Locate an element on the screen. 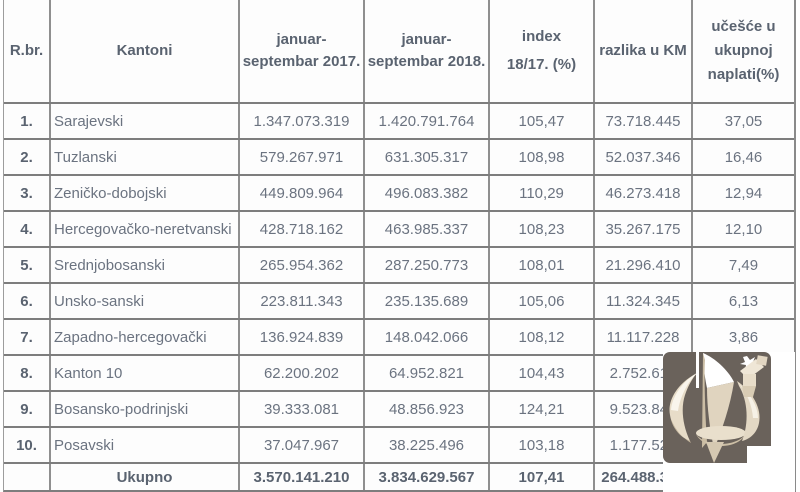 This screenshot has width=800, height=492. cell-razlika: 52.037.346 is located at coordinates (642, 157).